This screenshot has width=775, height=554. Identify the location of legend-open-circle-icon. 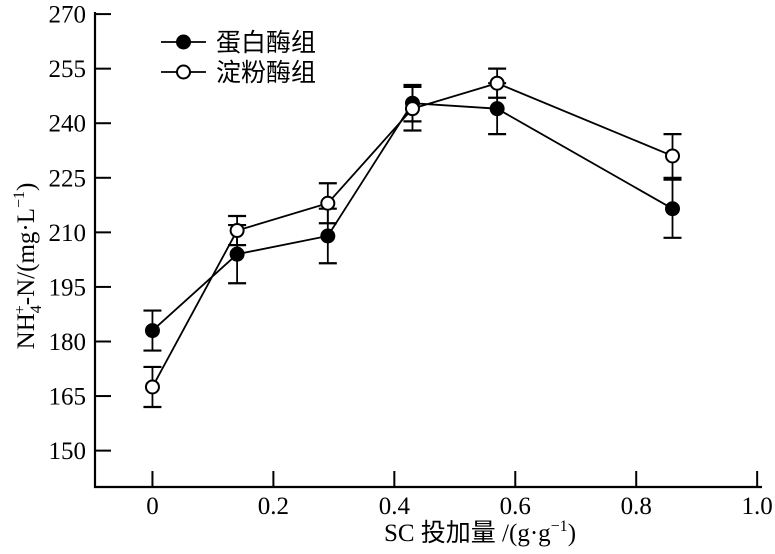
(183, 72).